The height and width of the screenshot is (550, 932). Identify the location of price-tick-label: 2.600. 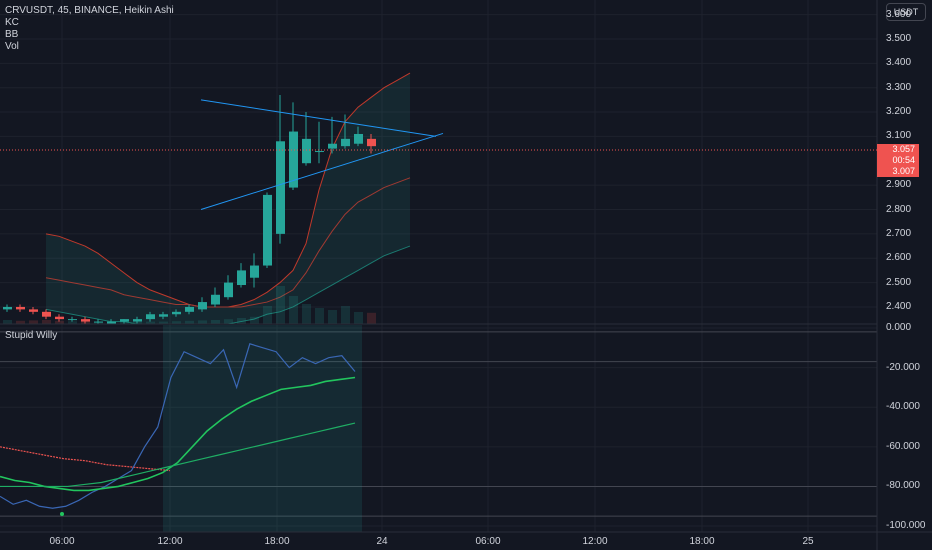
(899, 258).